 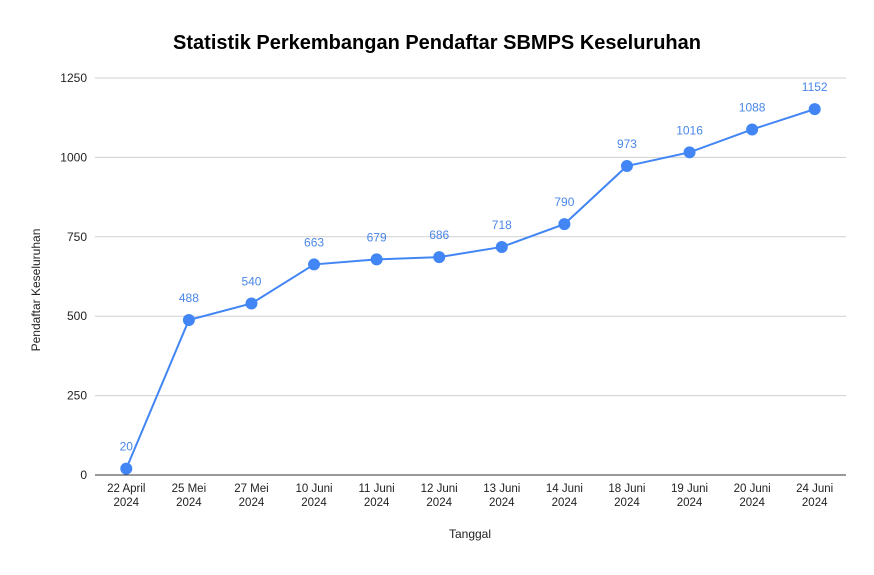 What do you see at coordinates (814, 496) in the screenshot?
I see `x-tick-label: 24 Juni 2024` at bounding box center [814, 496].